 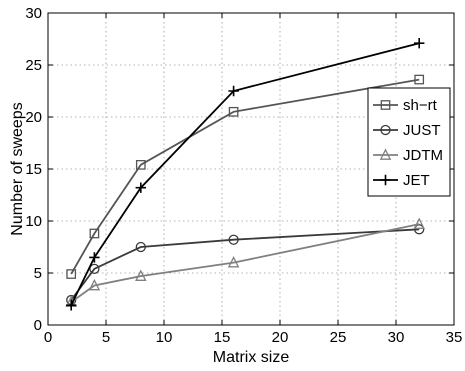 I want to click on legend-entry: sh−rt, so click(x=405, y=105).